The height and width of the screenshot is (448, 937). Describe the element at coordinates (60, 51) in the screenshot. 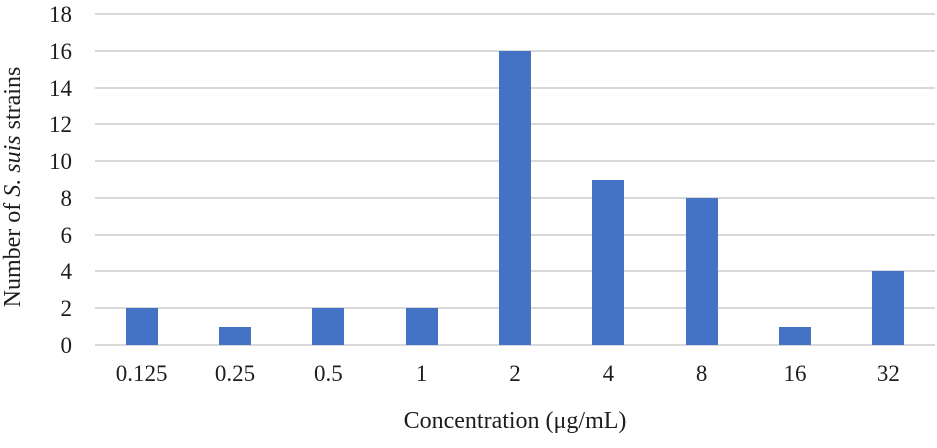

I see `y-tick-label: 16` at that location.